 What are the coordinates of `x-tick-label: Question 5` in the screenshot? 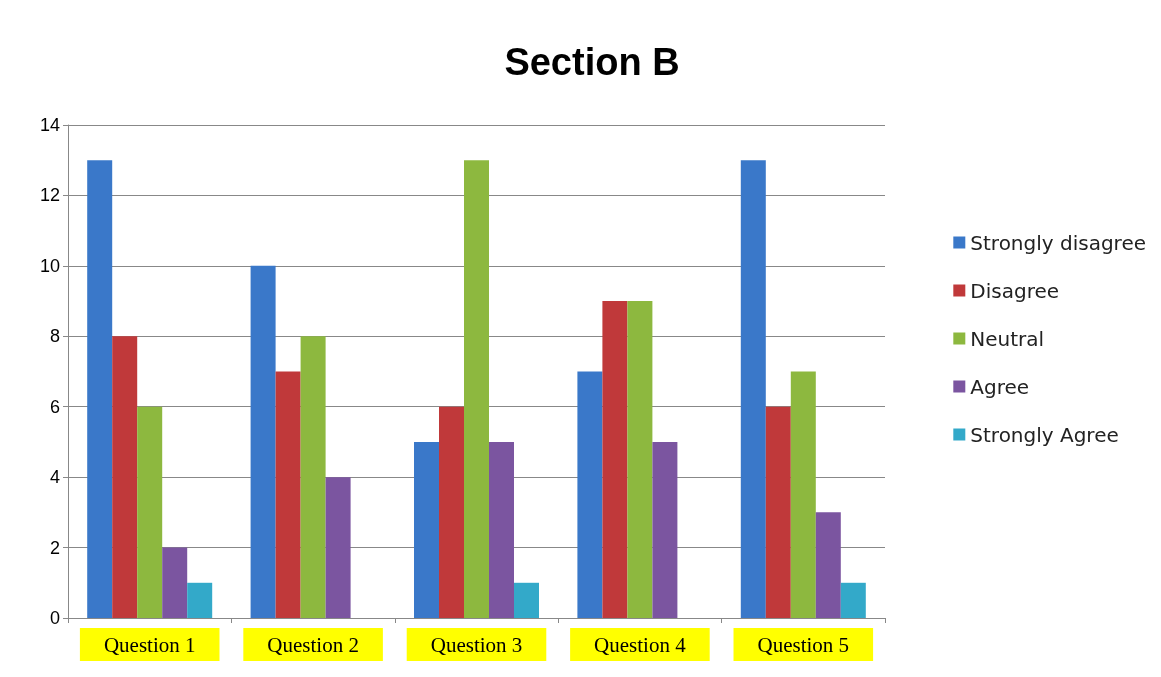 It's located at (803, 644).